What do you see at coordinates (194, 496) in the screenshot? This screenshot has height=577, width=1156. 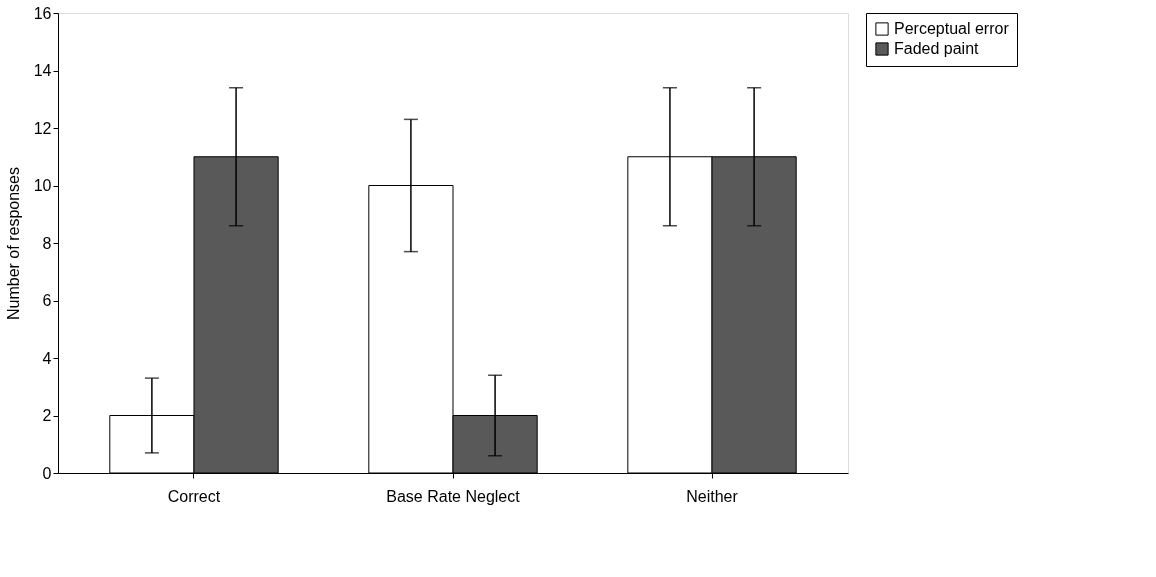 I see `x-tick-label: Correct` at bounding box center [194, 496].